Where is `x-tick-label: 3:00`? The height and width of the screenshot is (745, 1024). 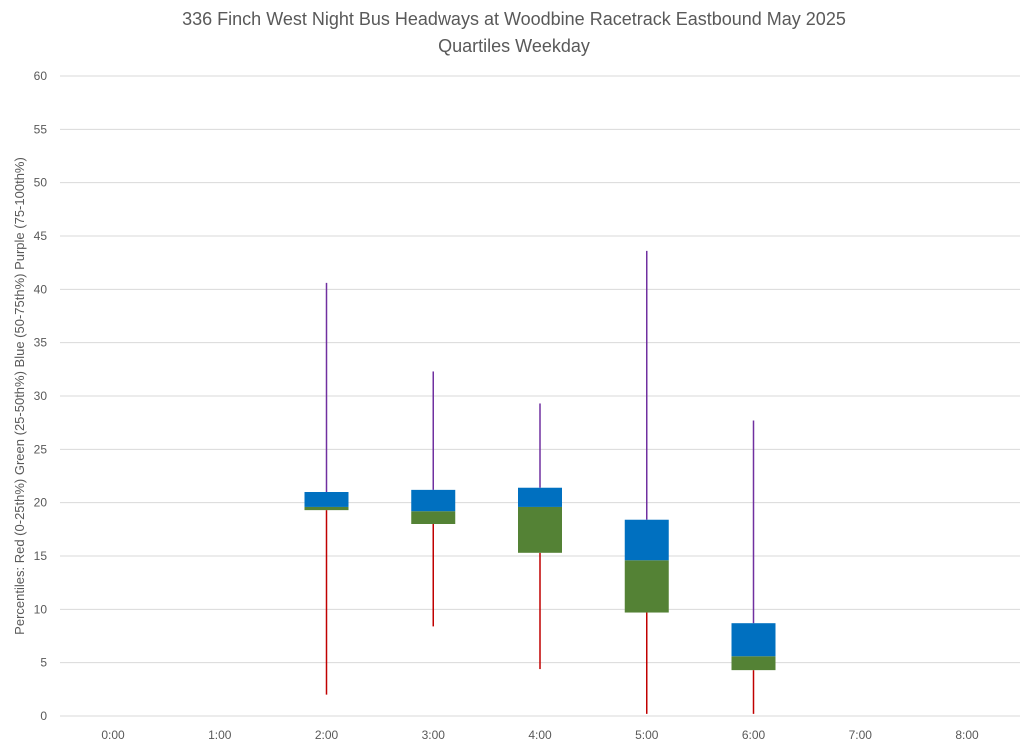
x-tick-label: 3:00 is located at coordinates (434, 735).